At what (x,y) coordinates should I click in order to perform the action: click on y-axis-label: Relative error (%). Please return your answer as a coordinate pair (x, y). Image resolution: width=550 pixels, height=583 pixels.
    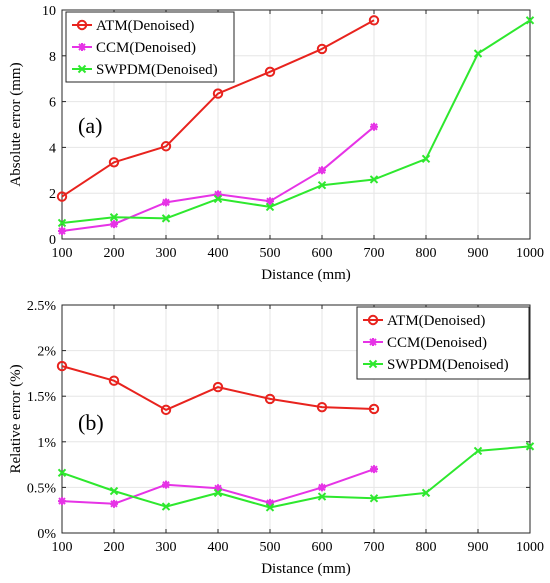
    Looking at the image, I should click on (16, 418).